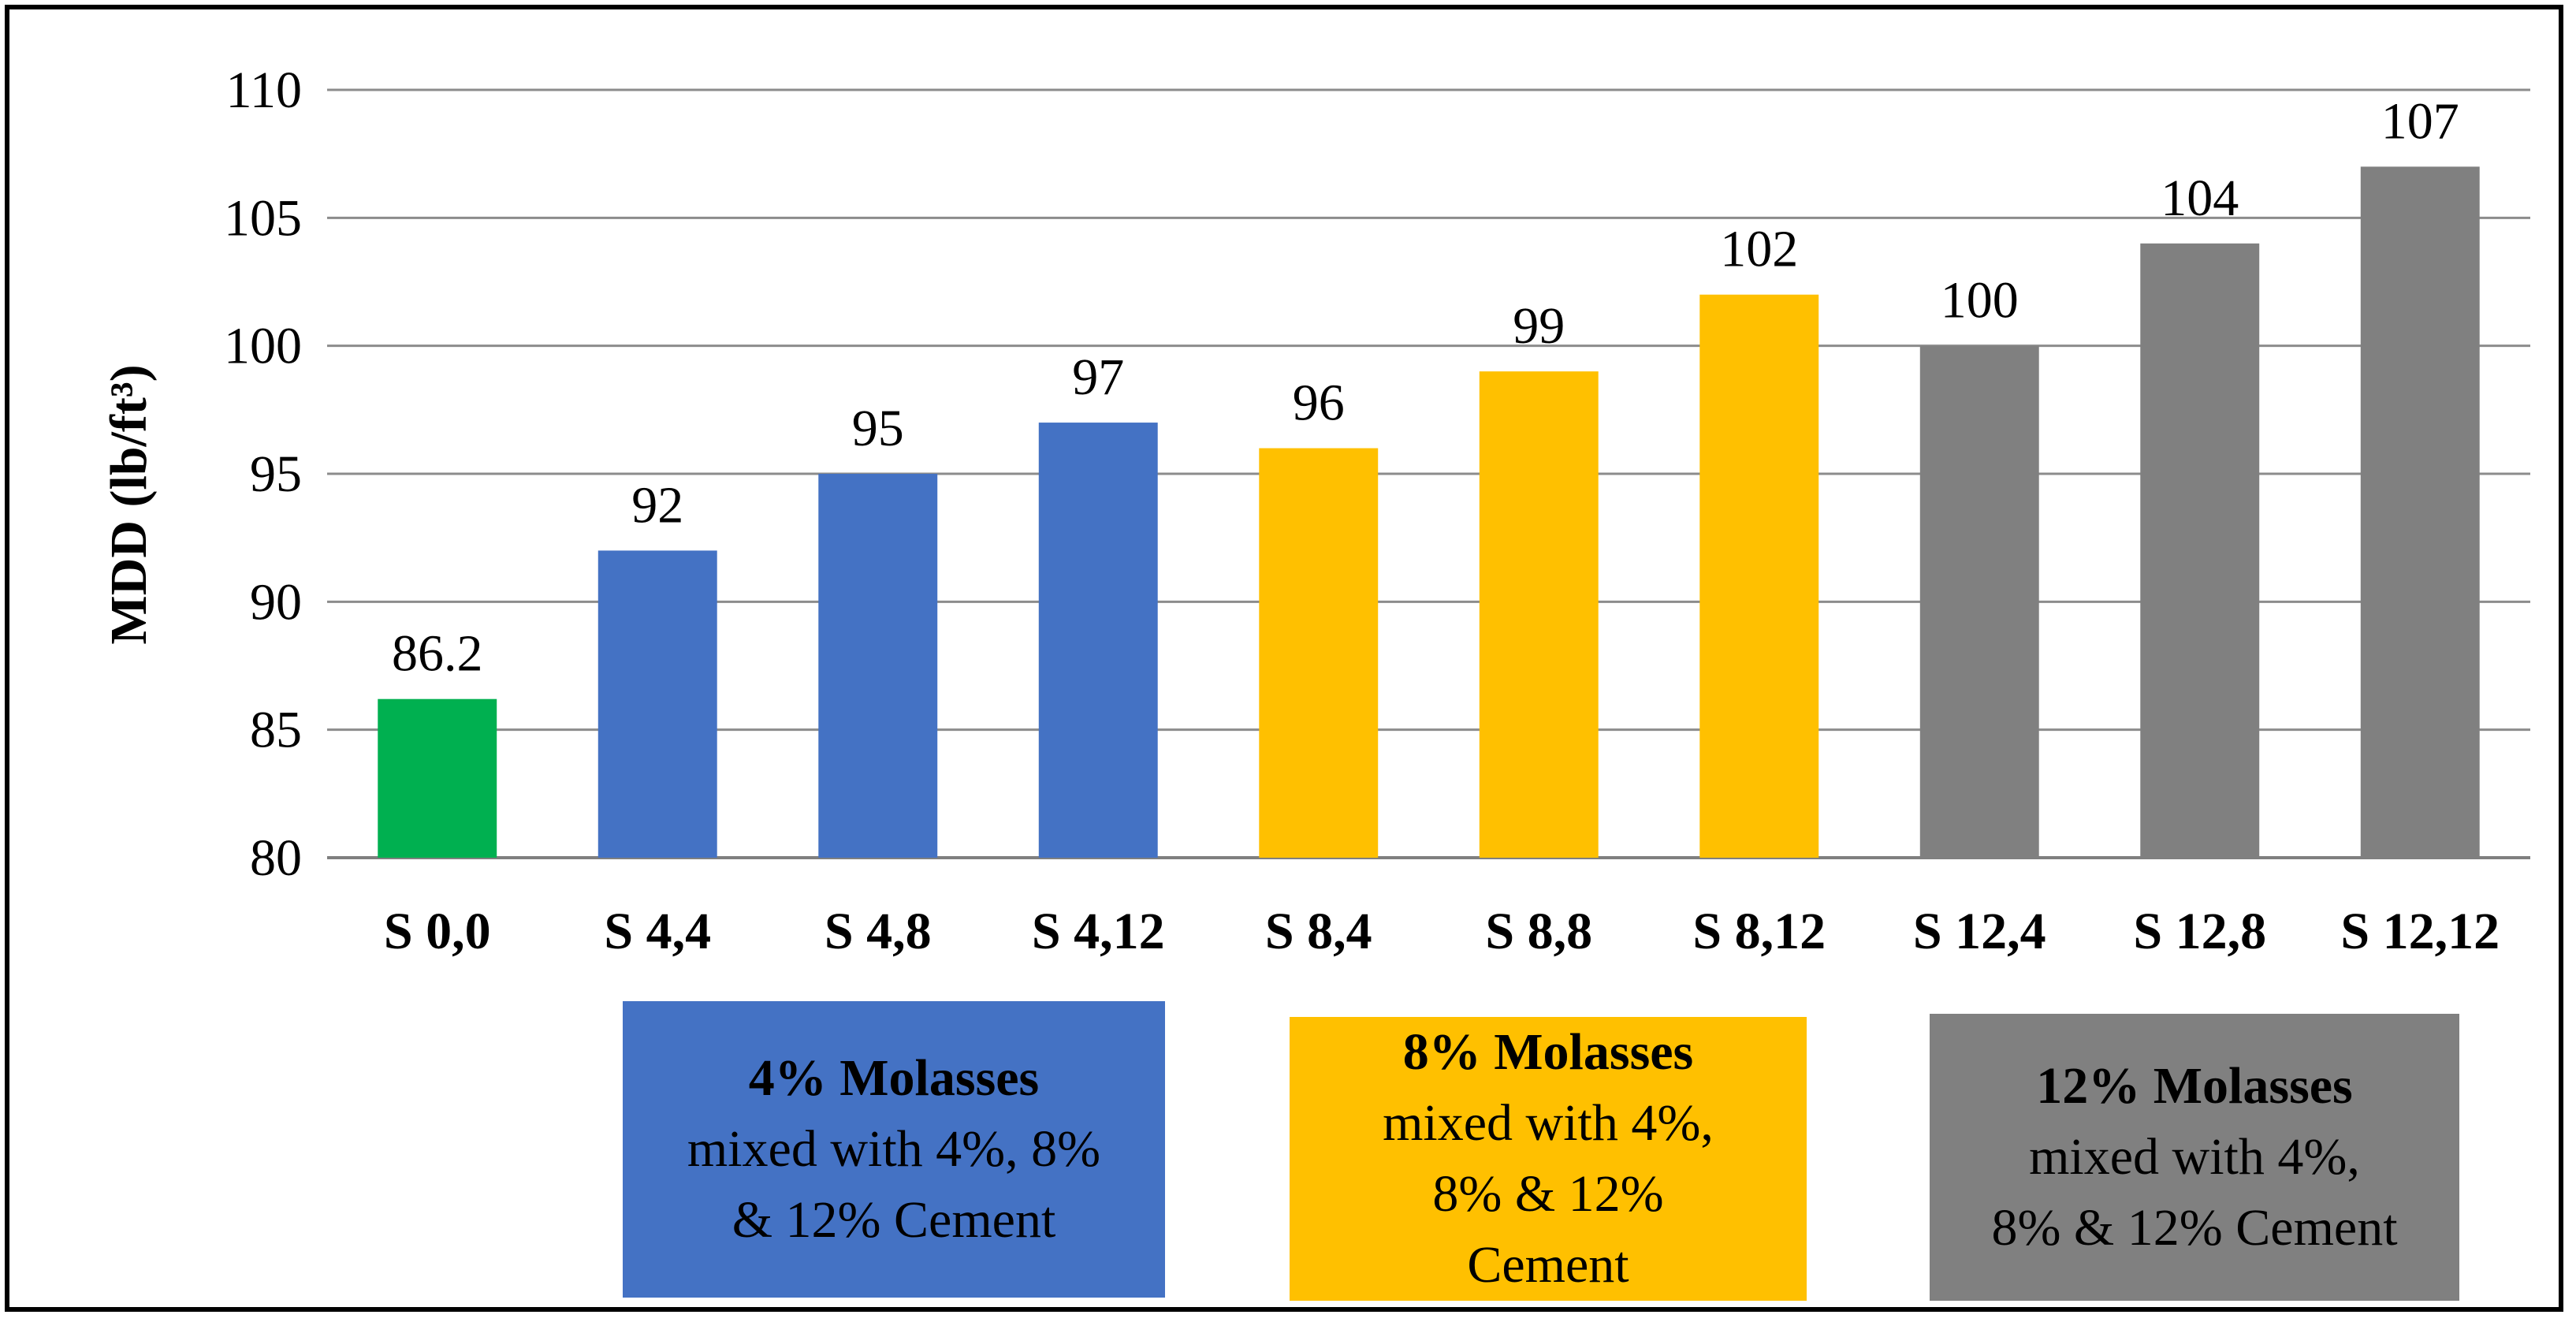 The height and width of the screenshot is (1337, 2576). I want to click on x-tick-label: S 12,12, so click(2420, 931).